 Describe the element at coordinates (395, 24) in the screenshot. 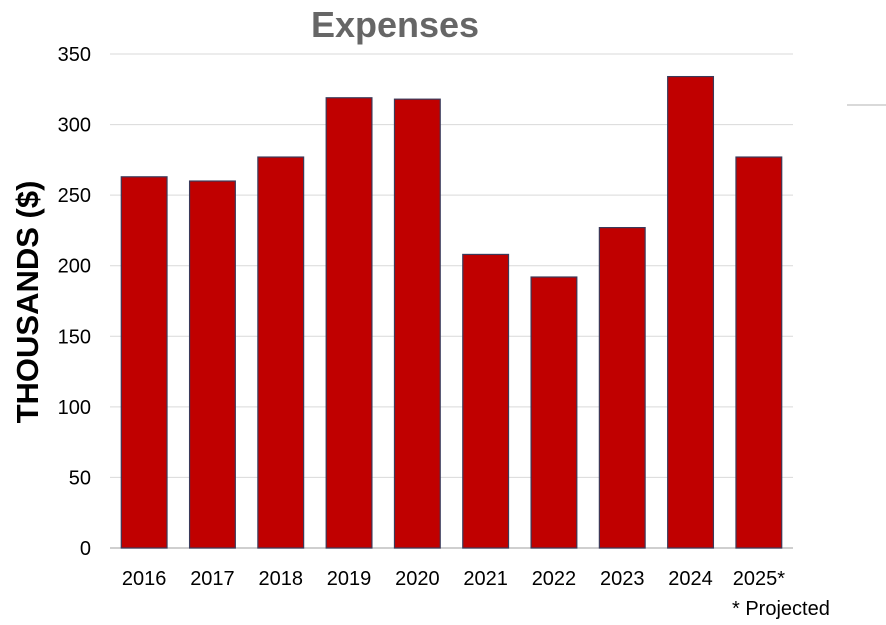

I see `chart-title: Expenses` at that location.